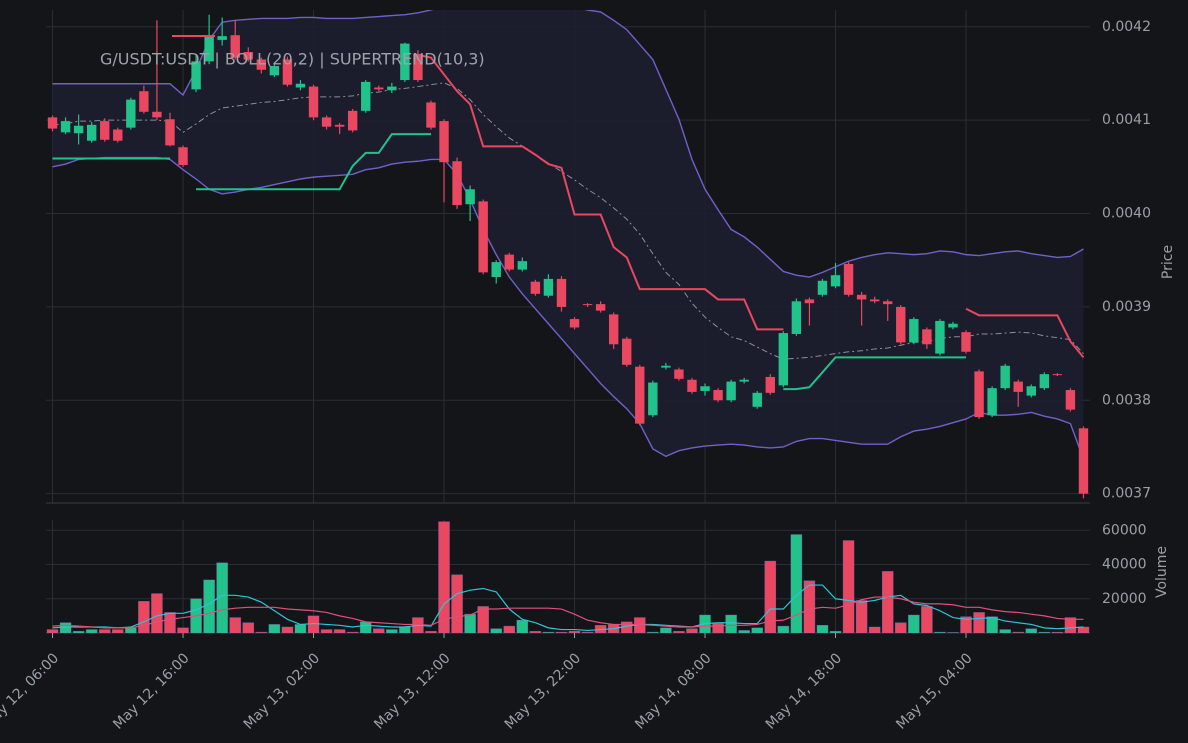 Image resolution: width=1188 pixels, height=743 pixels. I want to click on y-axis-label: Volume, so click(1162, 572).